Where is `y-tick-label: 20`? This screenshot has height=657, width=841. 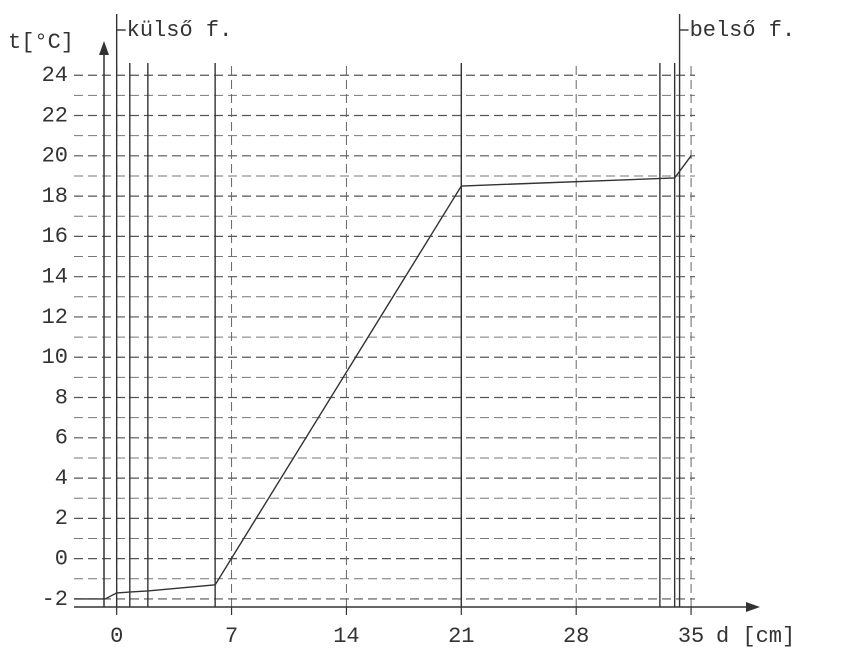
y-tick-label: 20 is located at coordinates (55, 156).